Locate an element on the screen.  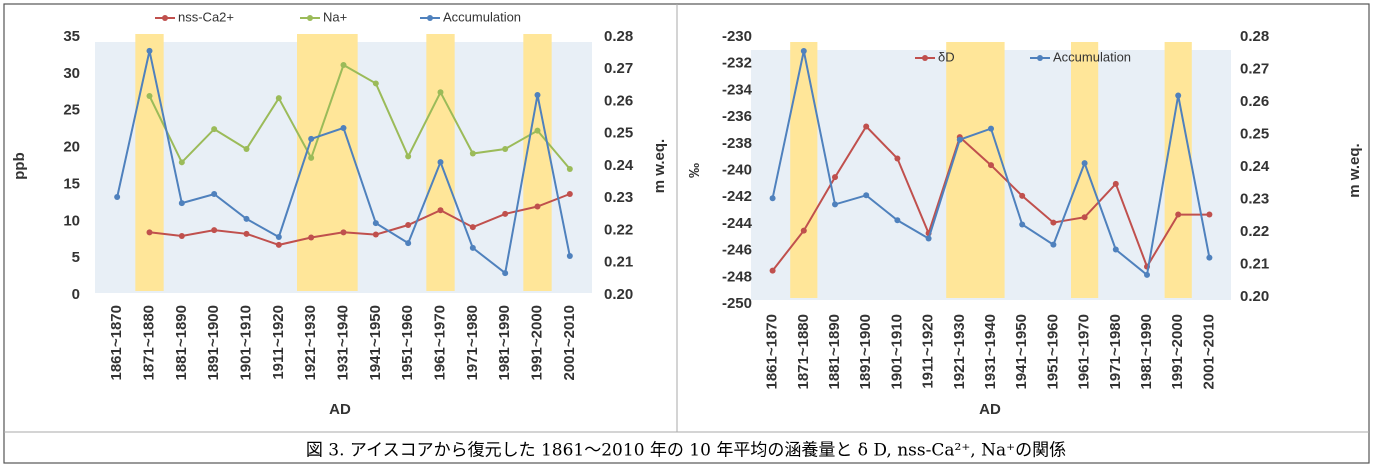
y-tick-label: -236 is located at coordinates (737, 116).